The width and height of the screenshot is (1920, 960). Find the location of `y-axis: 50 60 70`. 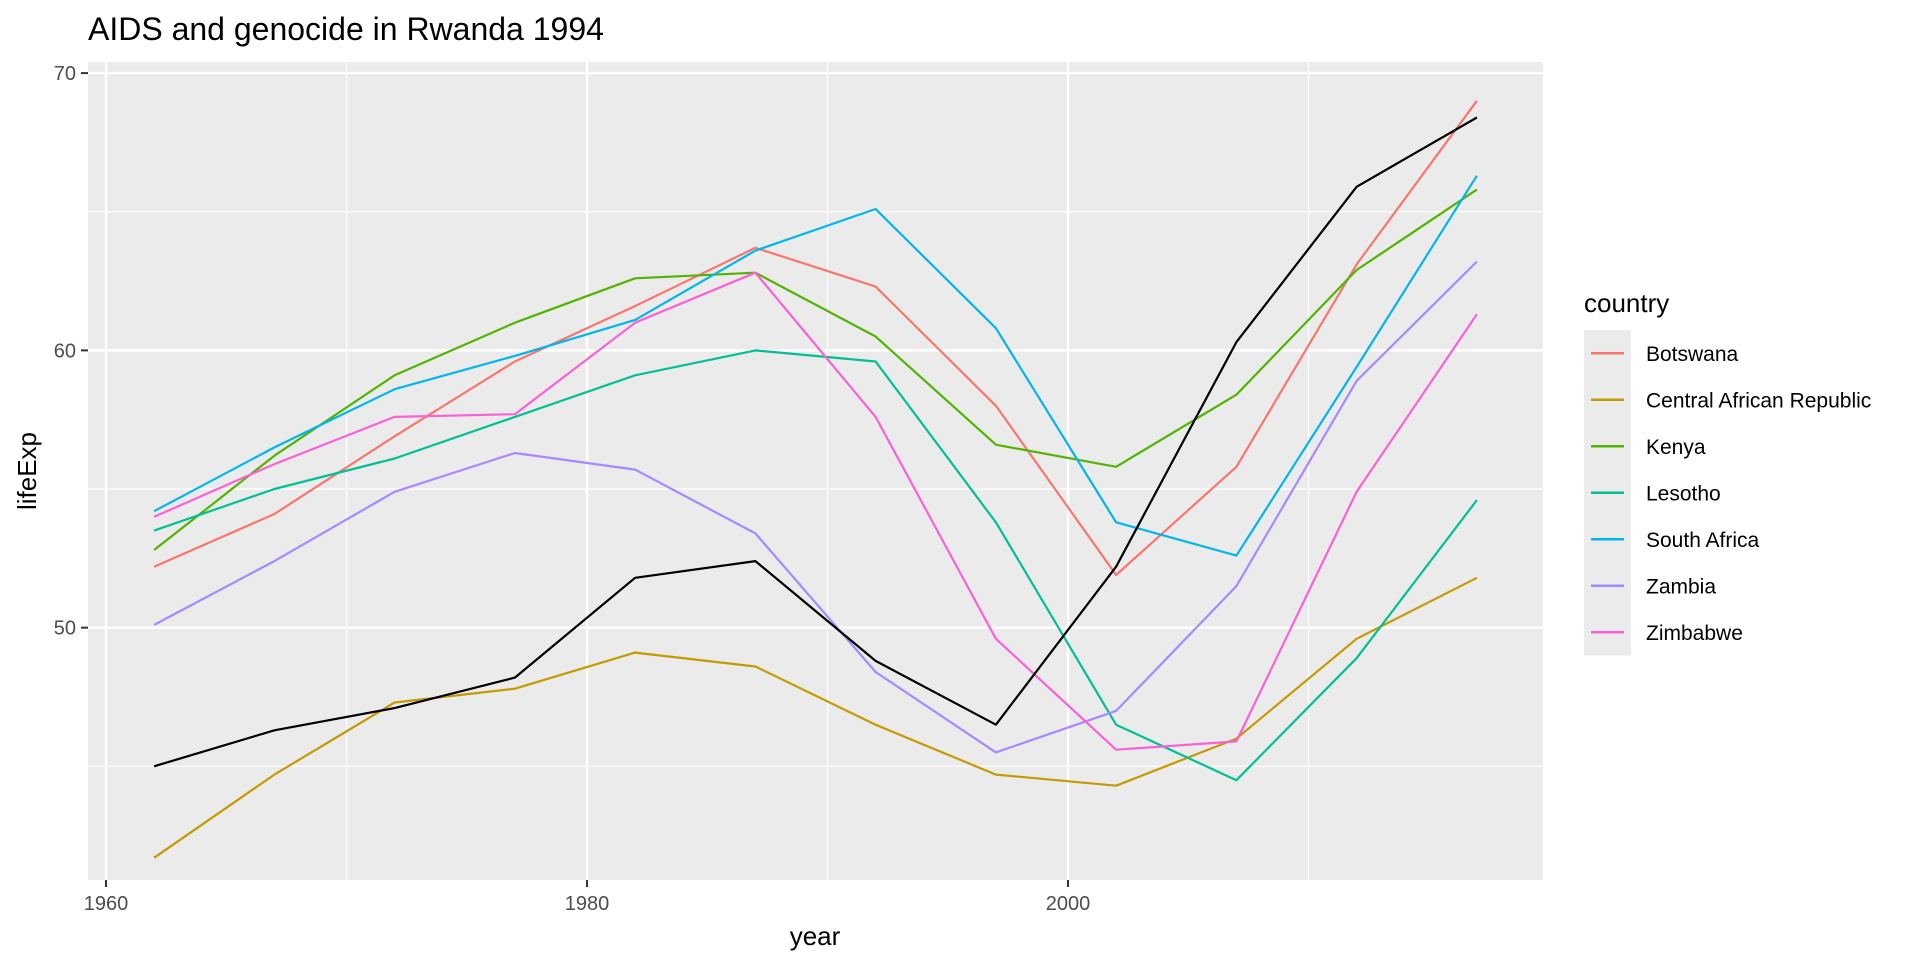

y-axis: 50 60 70 is located at coordinates (71, 351).